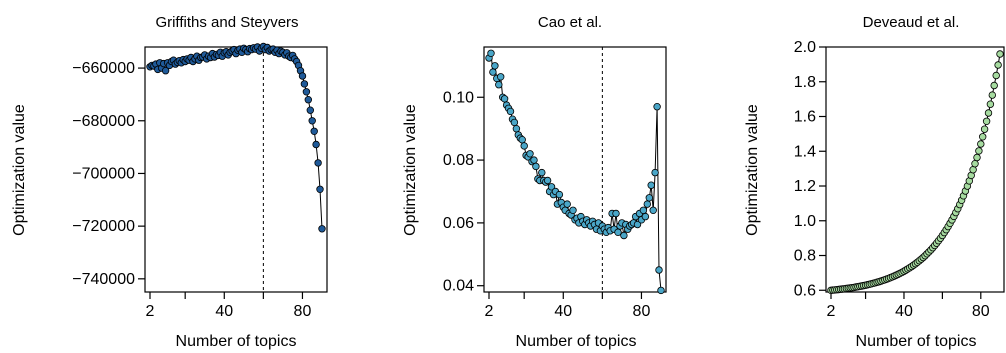 Image resolution: width=1006 pixels, height=353 pixels. What do you see at coordinates (103, 226) in the screenshot?
I see `y-tick-label: −720000` at bounding box center [103, 226].